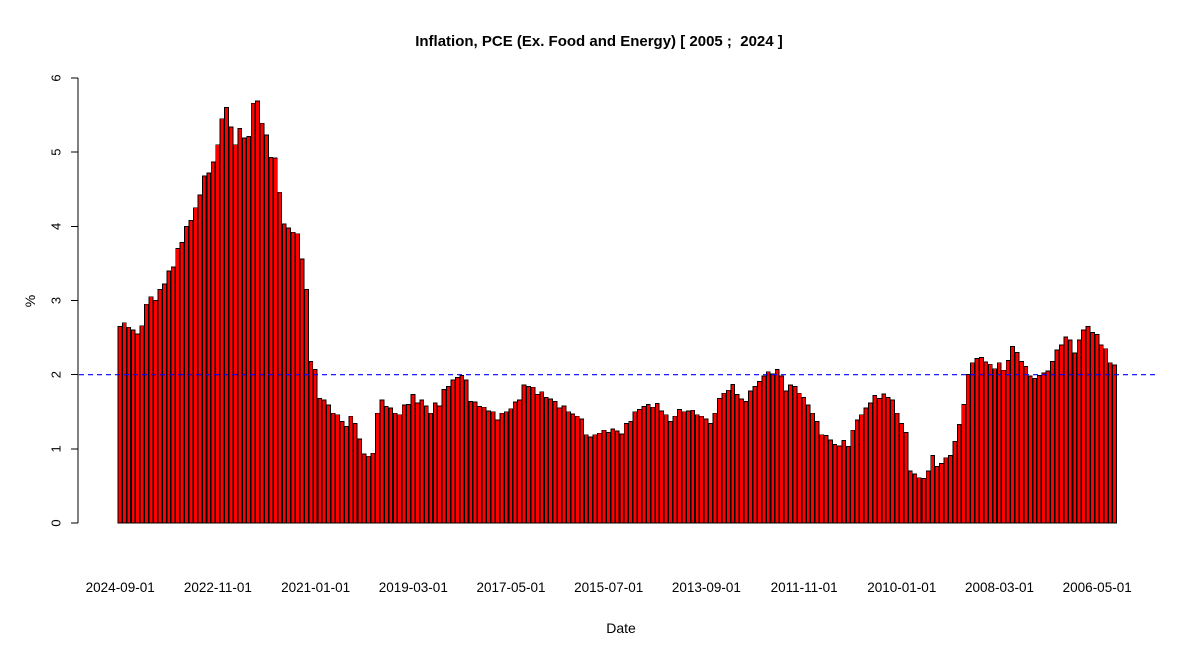  Describe the element at coordinates (999, 587) in the screenshot. I see `x-tick-label: 2008-03-01` at that location.